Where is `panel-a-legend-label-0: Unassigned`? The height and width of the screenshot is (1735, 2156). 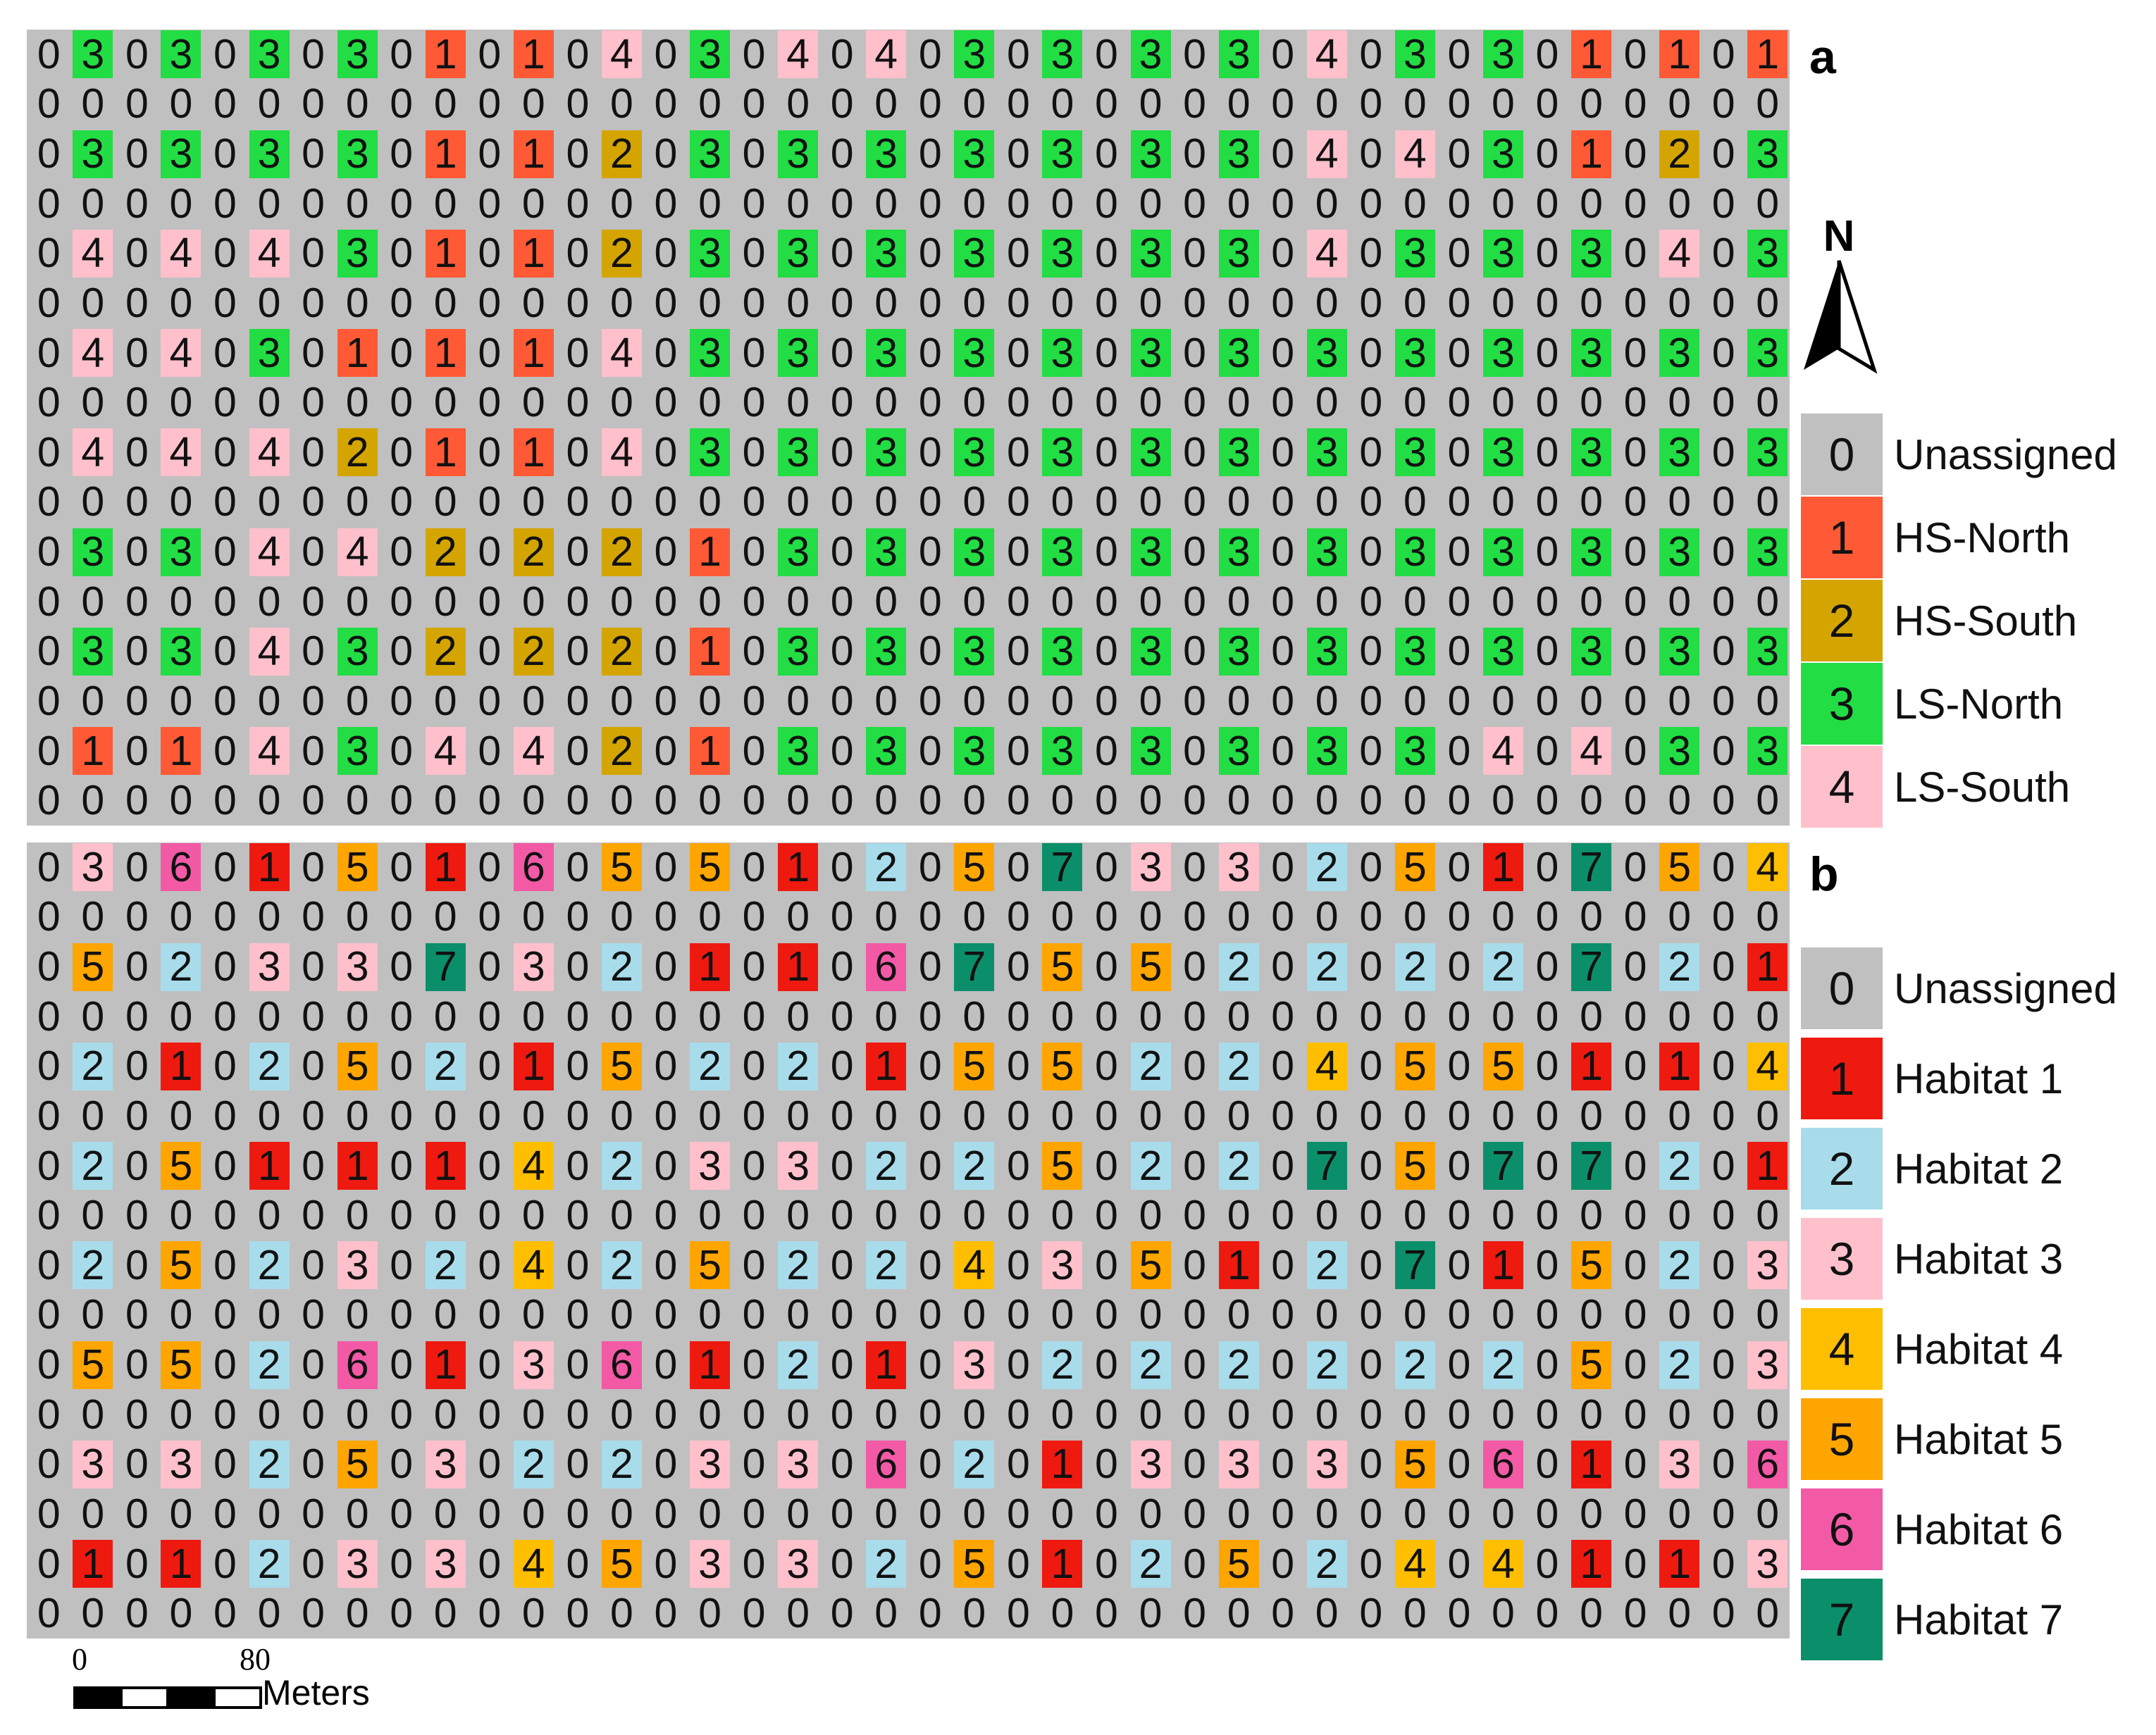 panel-a-legend-label-0: Unassigned is located at coordinates (2005, 454).